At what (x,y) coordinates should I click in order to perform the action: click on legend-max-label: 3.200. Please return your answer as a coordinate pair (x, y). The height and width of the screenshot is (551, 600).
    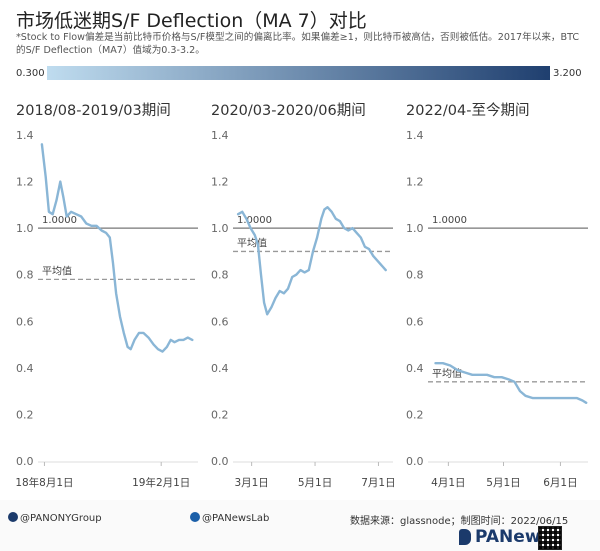
    Looking at the image, I should click on (567, 73).